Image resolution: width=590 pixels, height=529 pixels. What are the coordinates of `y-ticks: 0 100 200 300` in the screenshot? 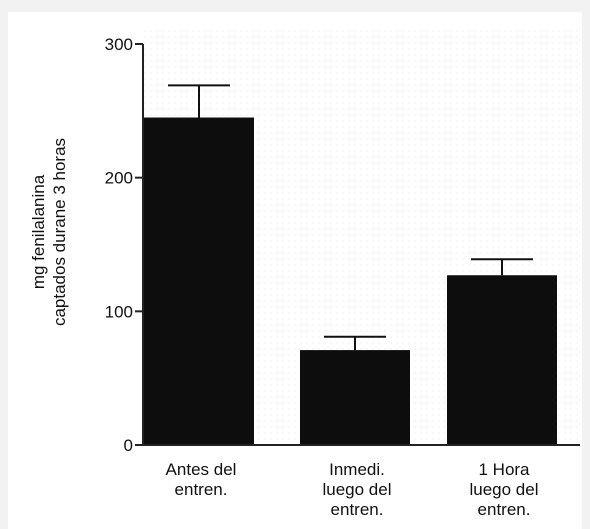 It's located at (124, 245).